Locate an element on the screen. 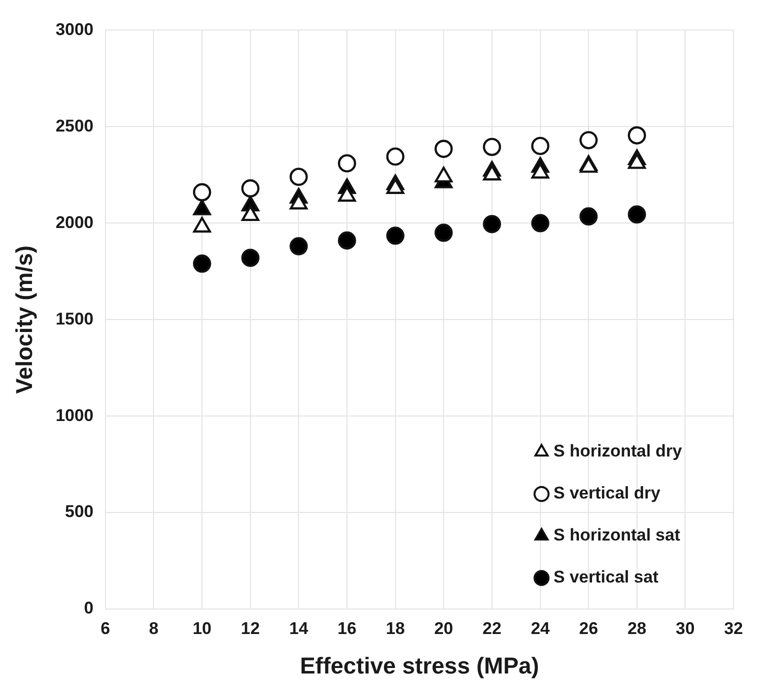 The width and height of the screenshot is (763, 695). x-tick-label: 22 is located at coordinates (492, 628).